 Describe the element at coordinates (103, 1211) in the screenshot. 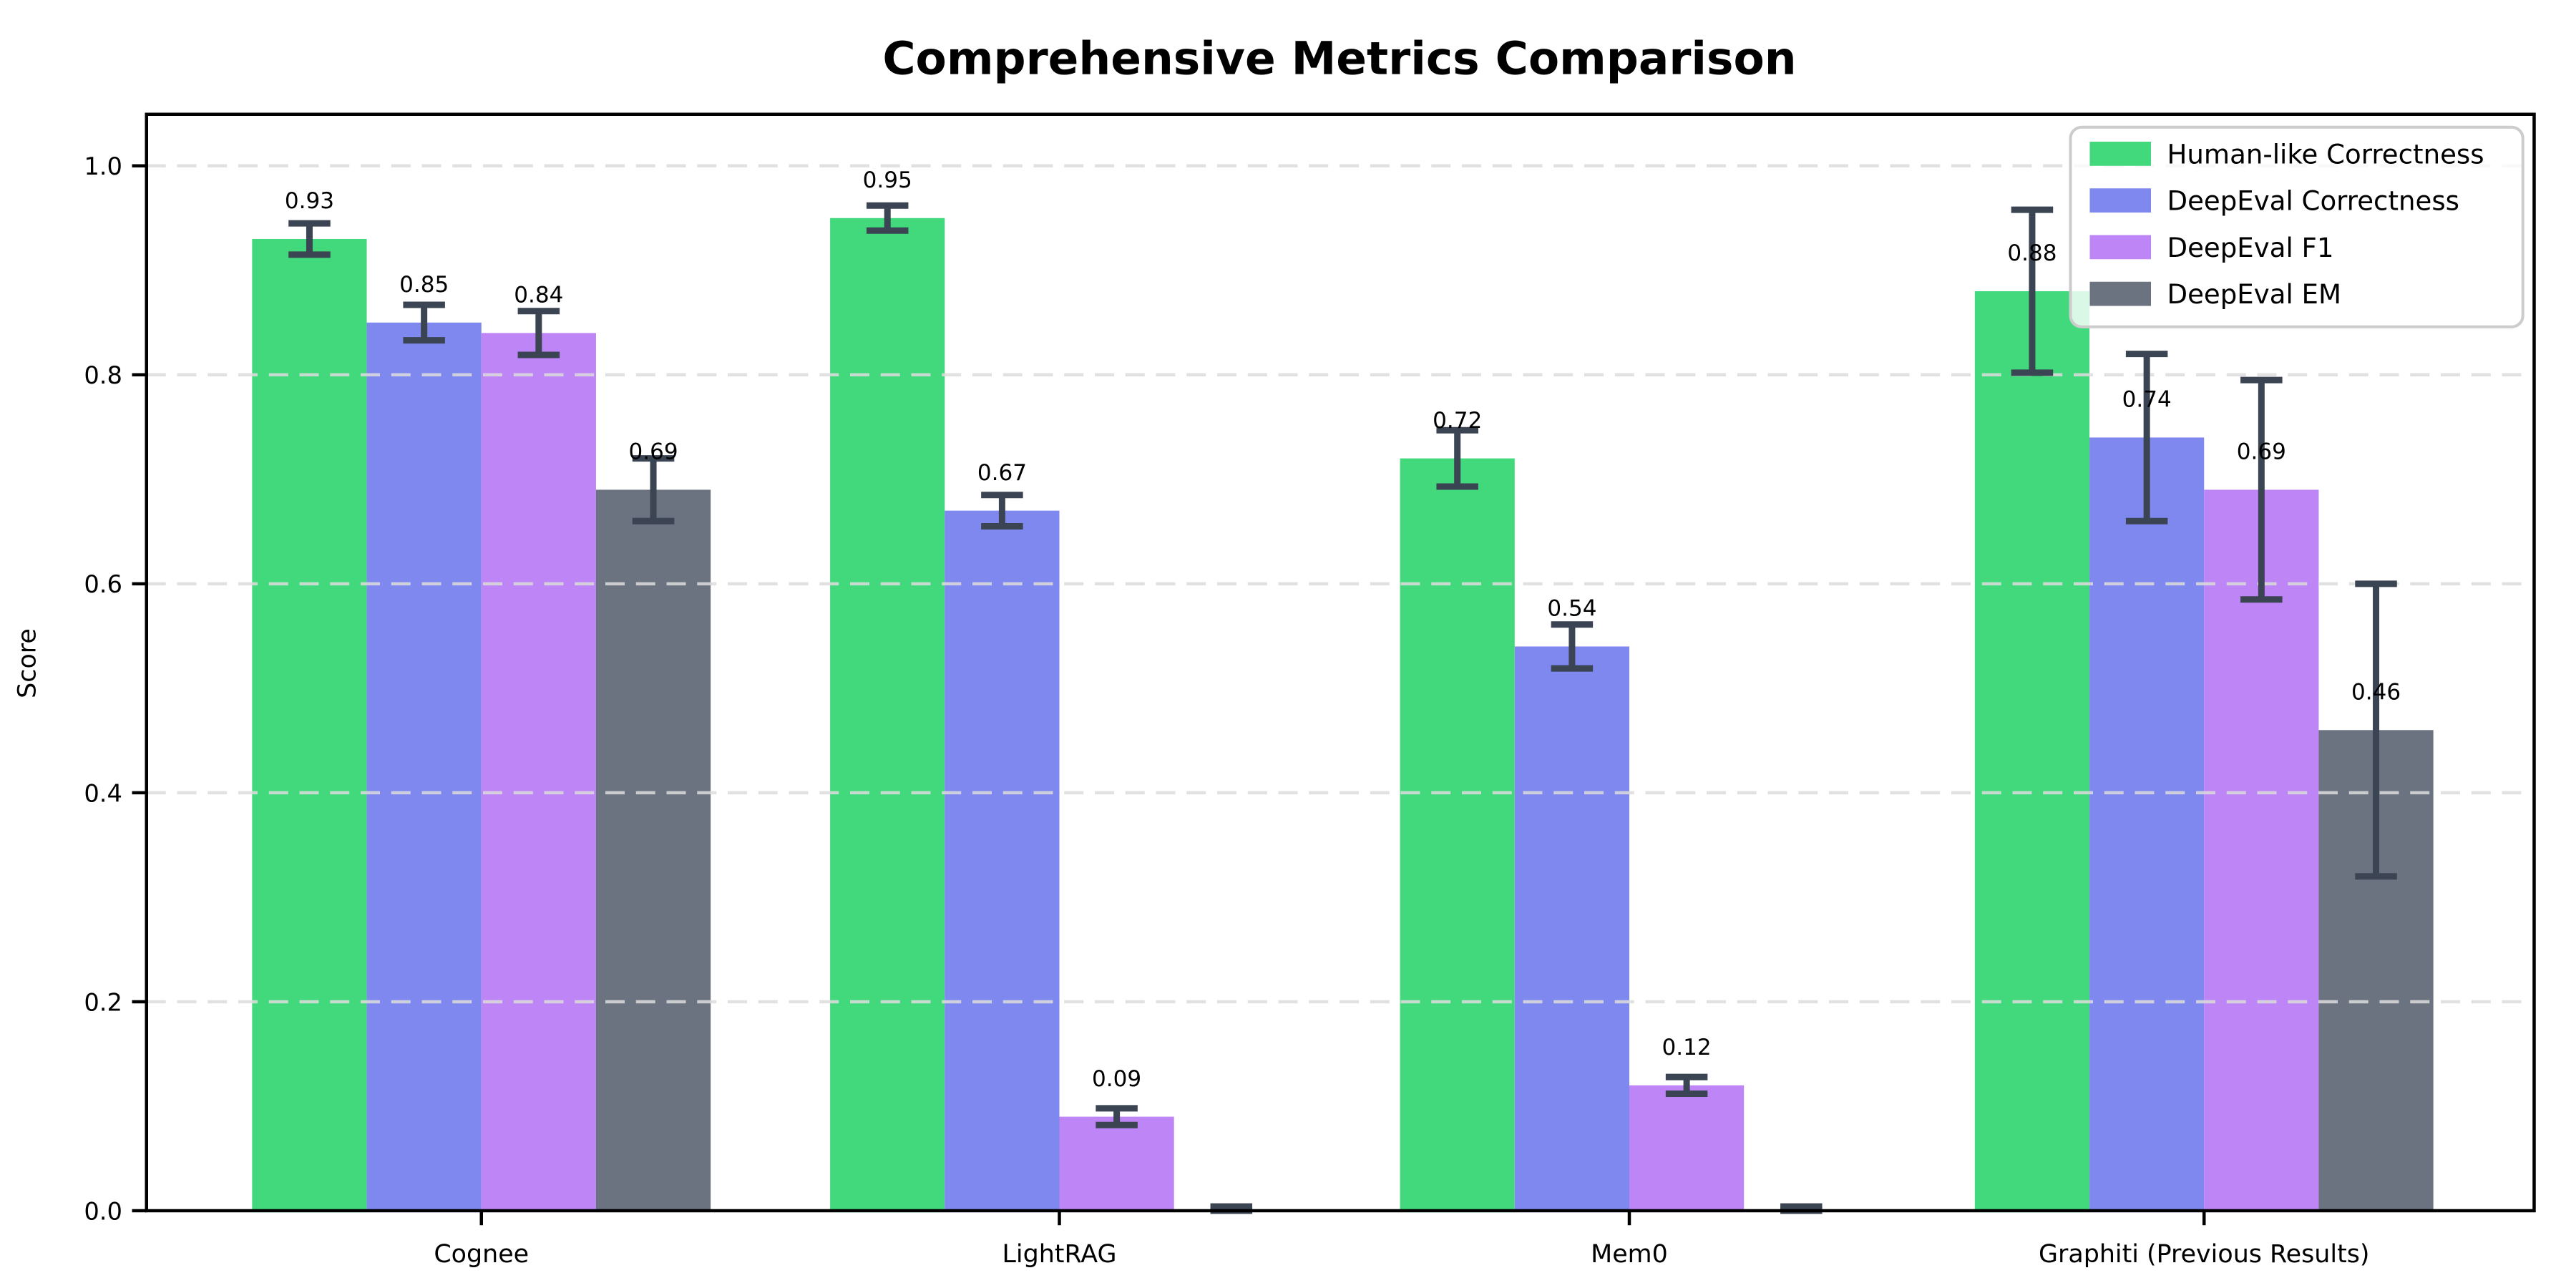

I see `y-tick-label: 0.0` at that location.